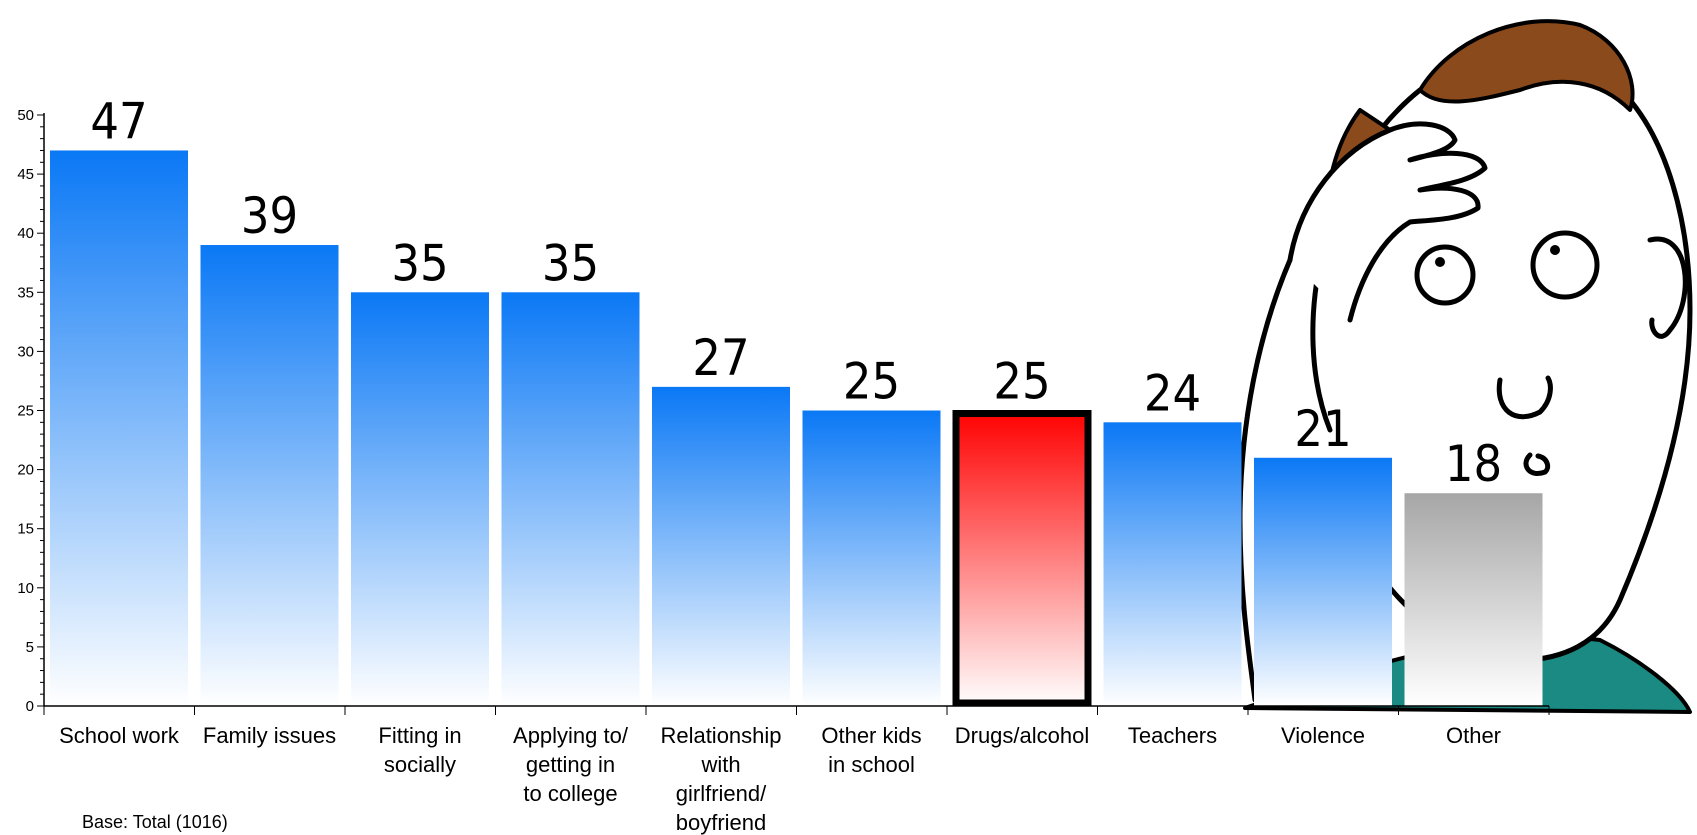  I want to click on left-pupil, so click(1440, 262).